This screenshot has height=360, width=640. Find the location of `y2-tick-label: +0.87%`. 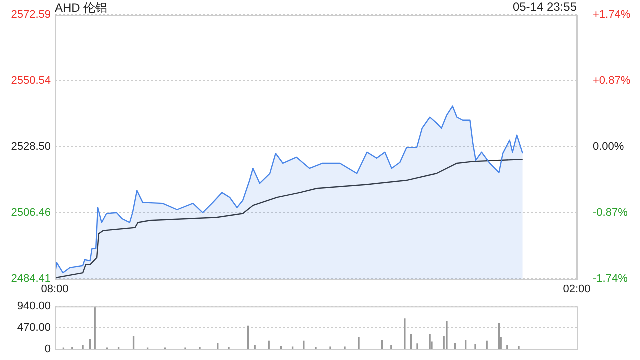

y2-tick-label: +0.87% is located at coordinates (612, 81).